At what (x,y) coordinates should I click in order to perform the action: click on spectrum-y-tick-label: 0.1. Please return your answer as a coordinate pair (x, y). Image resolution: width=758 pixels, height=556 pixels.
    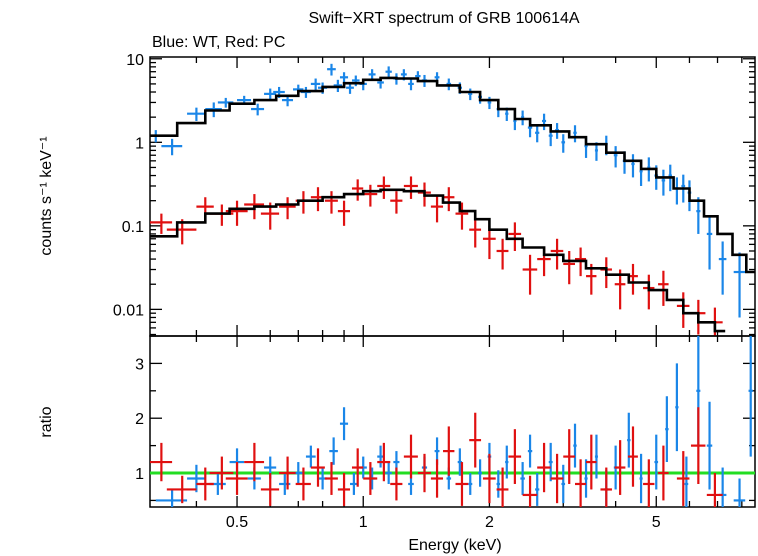
    Looking at the image, I should click on (133, 227).